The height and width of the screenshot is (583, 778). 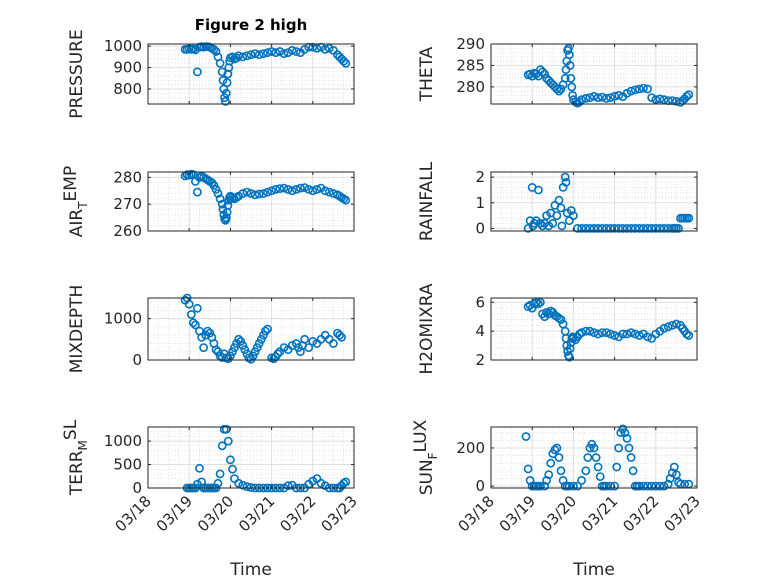 I want to click on x-tick-label: 03/21, so click(x=256, y=513).